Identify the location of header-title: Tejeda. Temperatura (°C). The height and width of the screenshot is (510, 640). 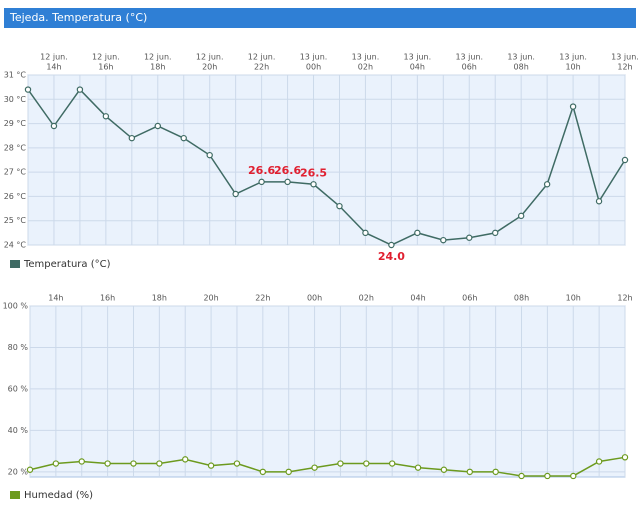
(78, 17).